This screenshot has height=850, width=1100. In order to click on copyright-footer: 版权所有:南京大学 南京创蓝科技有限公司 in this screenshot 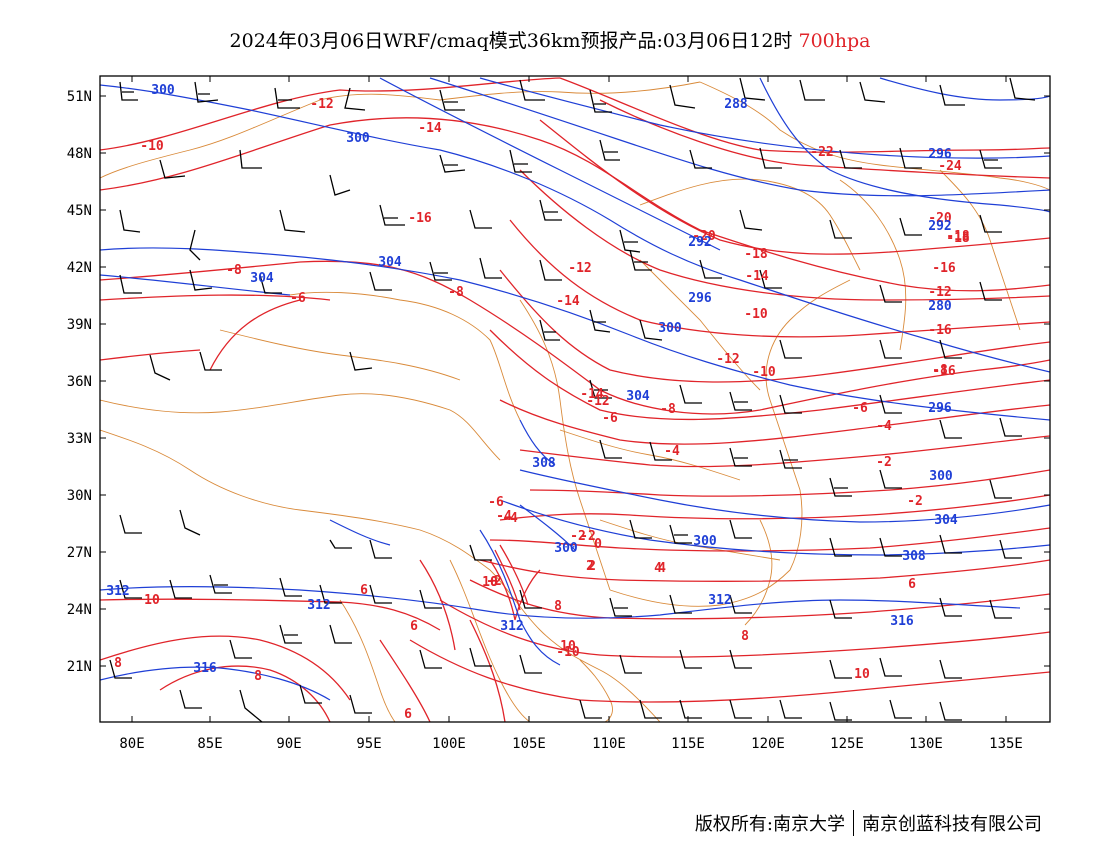, I will do `click(868, 823)`.